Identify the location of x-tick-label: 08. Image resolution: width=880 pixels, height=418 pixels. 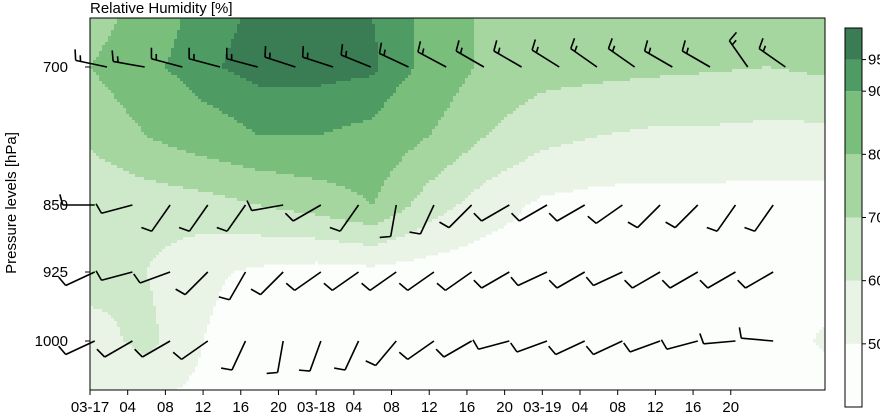
(165, 407).